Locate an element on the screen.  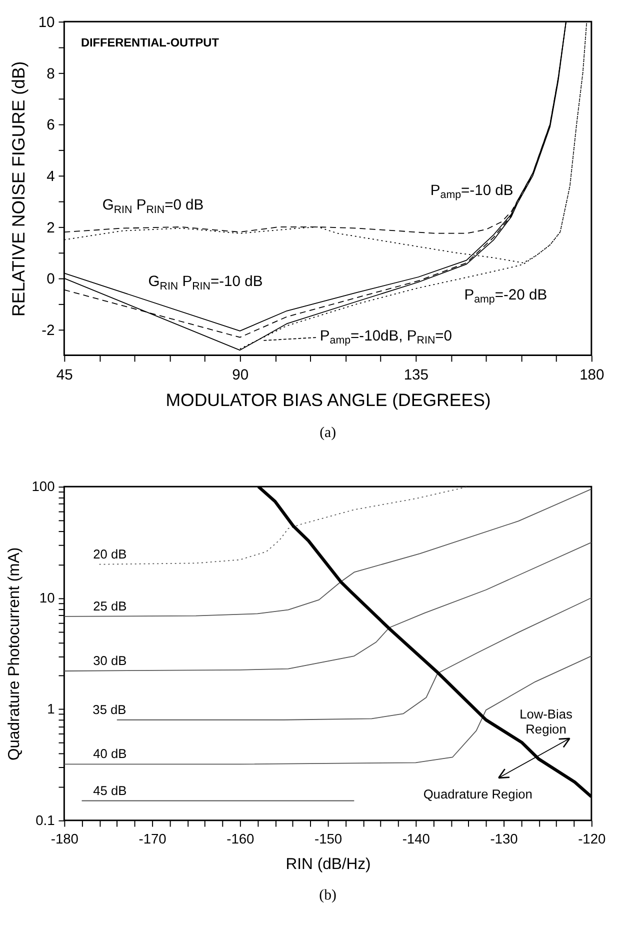
y-tick-label: 8 is located at coordinates (50, 74).